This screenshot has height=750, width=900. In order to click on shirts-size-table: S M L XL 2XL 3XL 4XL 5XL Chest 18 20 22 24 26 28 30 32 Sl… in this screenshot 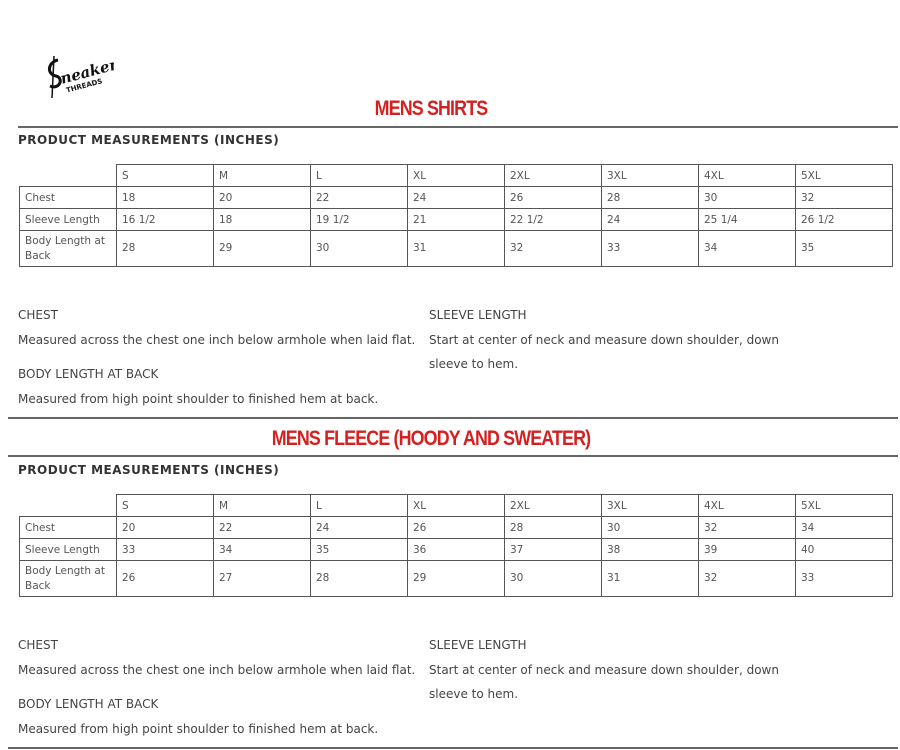, I will do `click(456, 215)`.